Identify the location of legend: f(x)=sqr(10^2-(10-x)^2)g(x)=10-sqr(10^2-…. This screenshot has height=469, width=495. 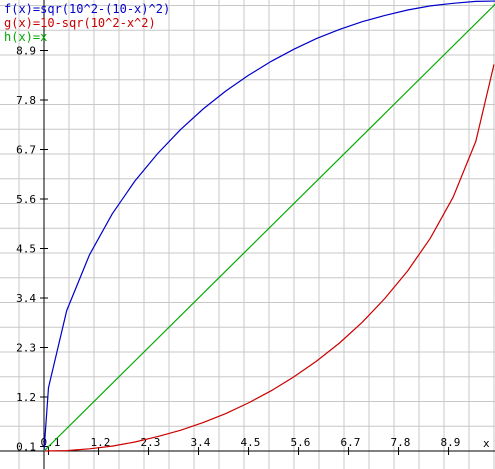
(87, 23).